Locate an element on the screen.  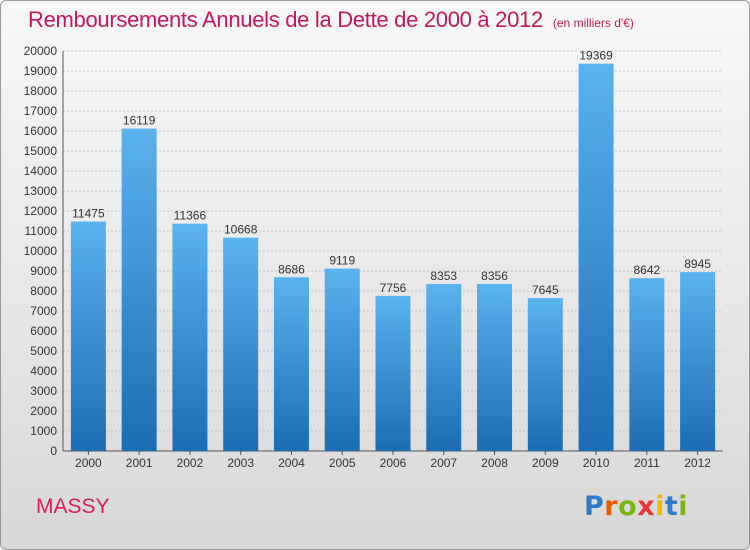
data-label: 8642 is located at coordinates (646, 270).